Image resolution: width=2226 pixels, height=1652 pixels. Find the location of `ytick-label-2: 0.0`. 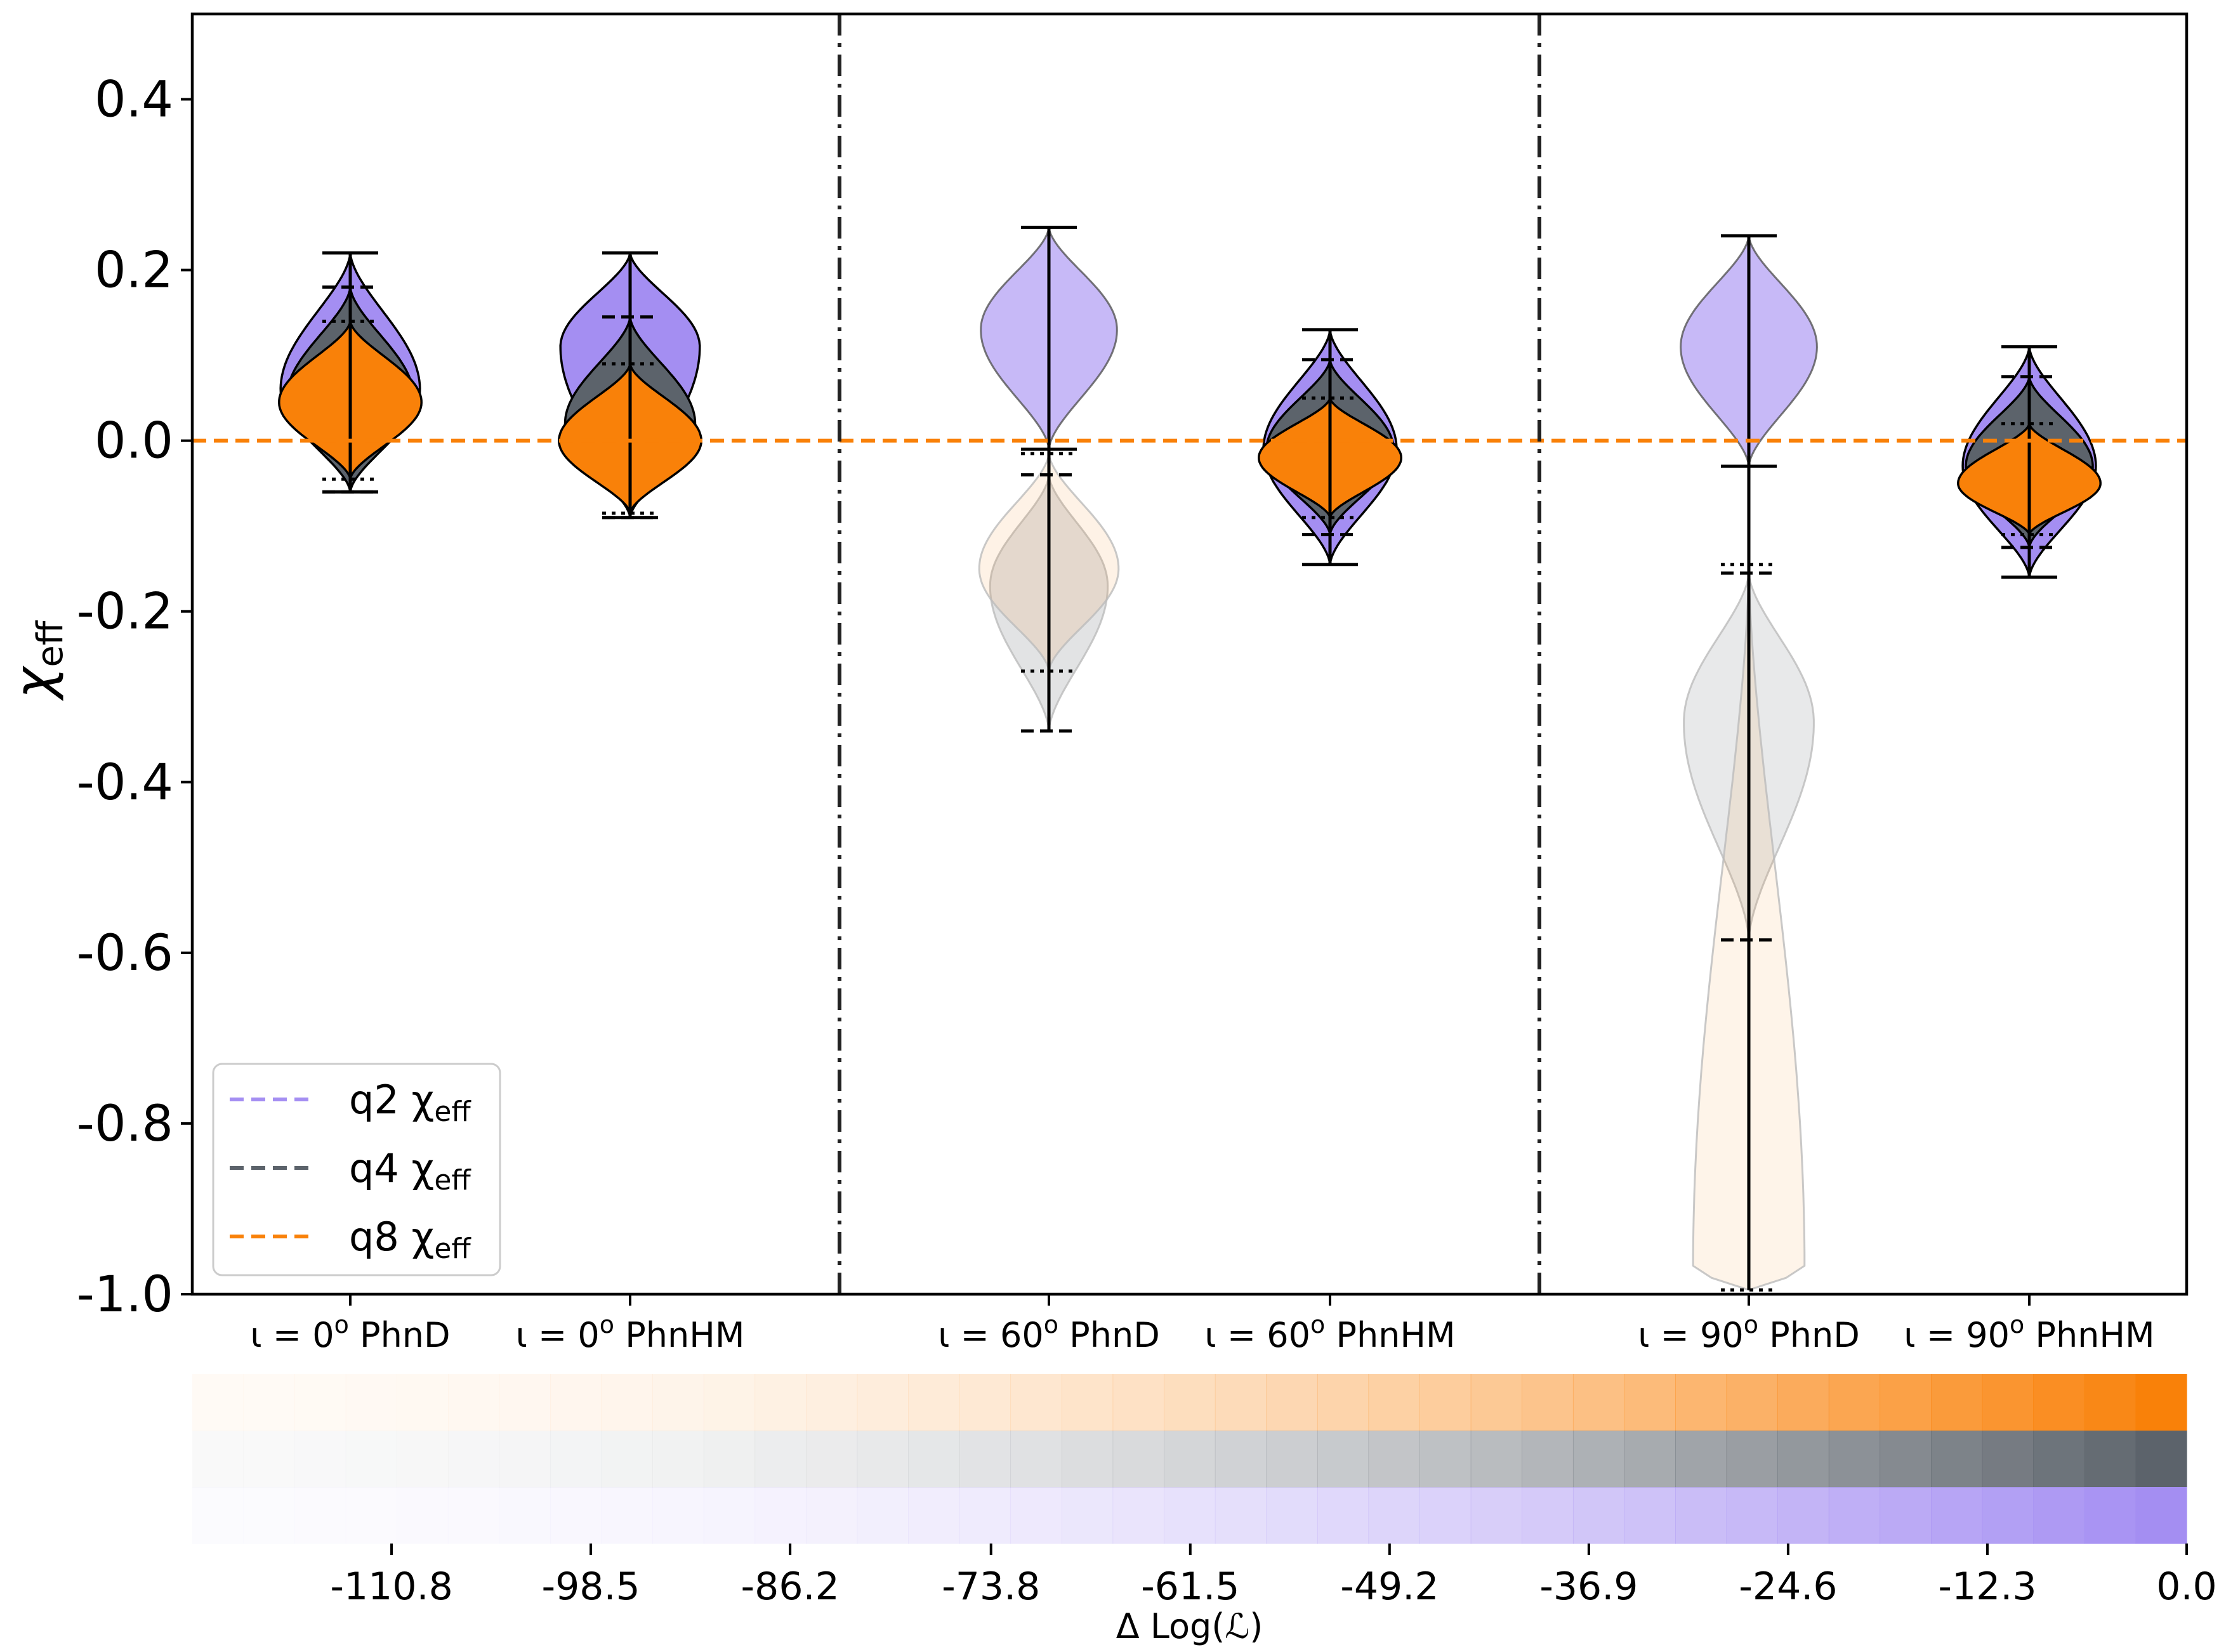

ytick-label-2: 0.0 is located at coordinates (134, 441).